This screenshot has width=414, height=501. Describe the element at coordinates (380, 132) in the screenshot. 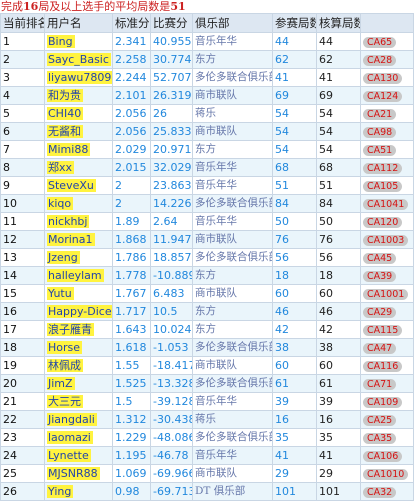

I see `player-id-badge: CA98` at that location.